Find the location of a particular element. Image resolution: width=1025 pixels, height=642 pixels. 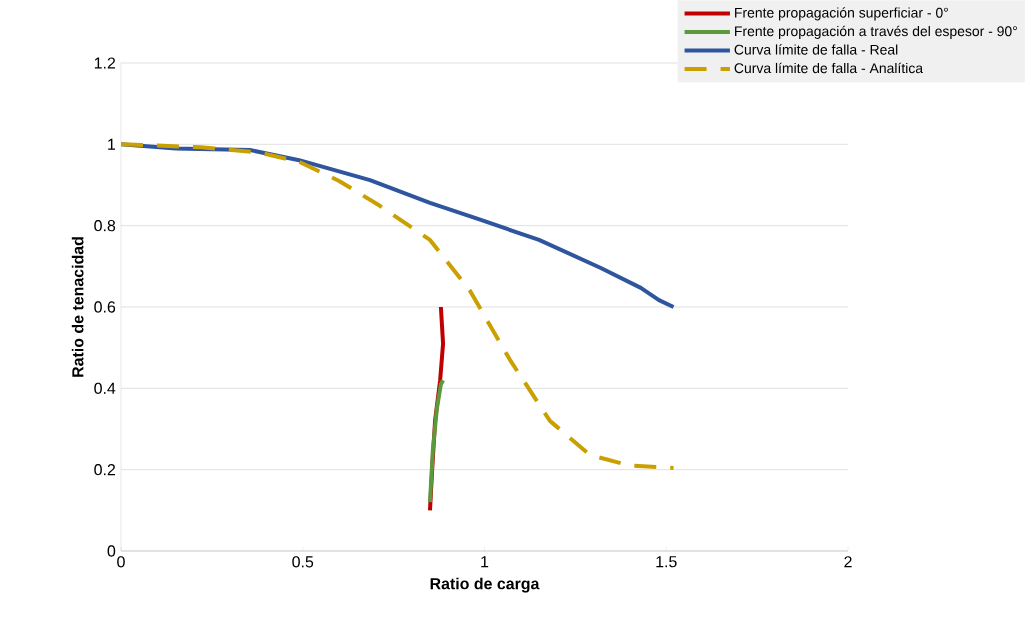

y-tick-label: 0.6 is located at coordinates (105, 307).